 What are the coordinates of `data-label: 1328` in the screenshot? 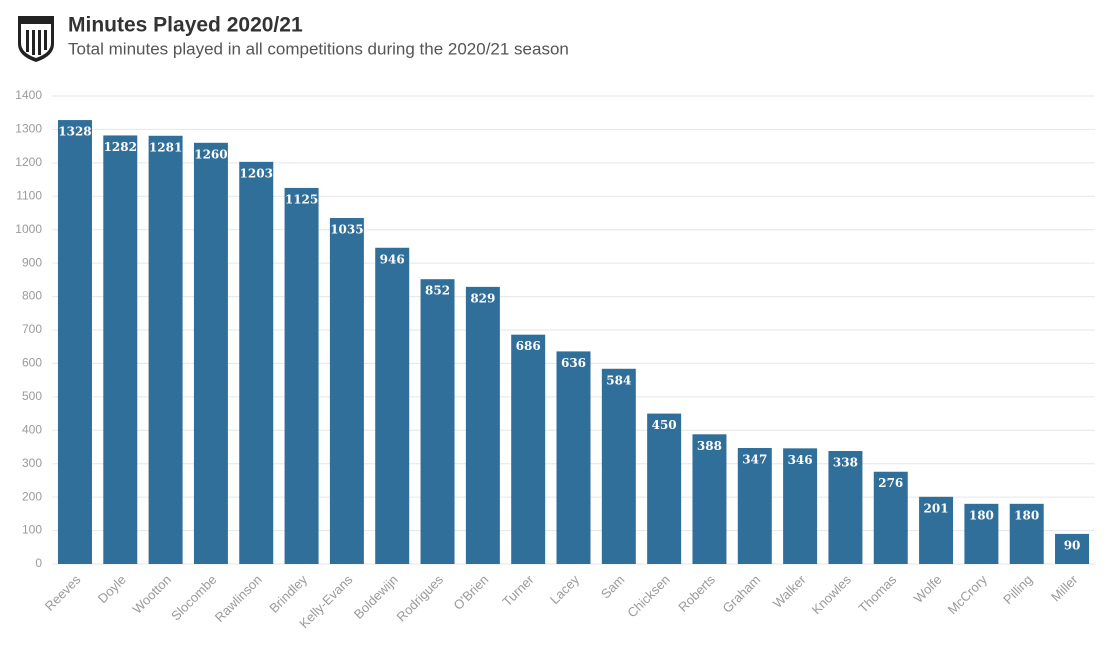 It's located at (74, 132).